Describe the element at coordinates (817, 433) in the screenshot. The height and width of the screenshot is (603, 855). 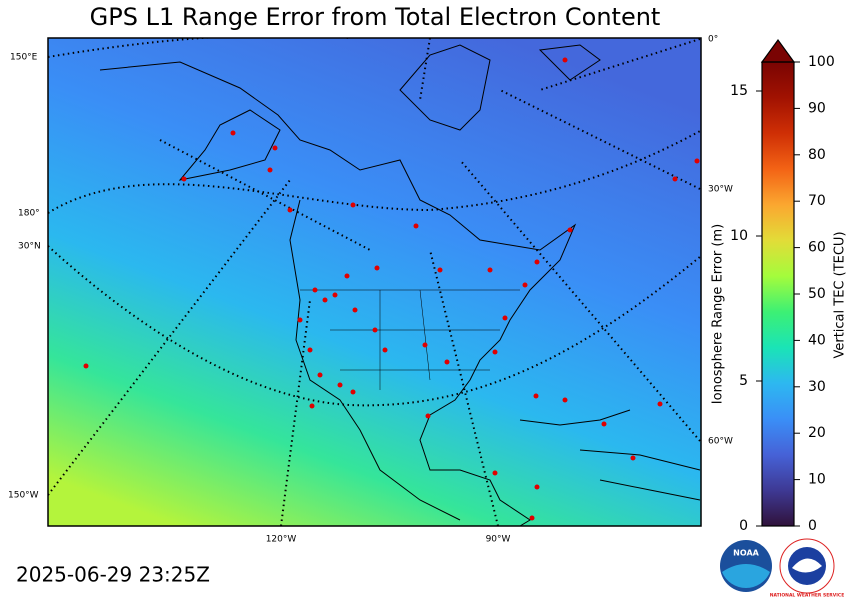
I see `tec-tick-label: 20` at that location.